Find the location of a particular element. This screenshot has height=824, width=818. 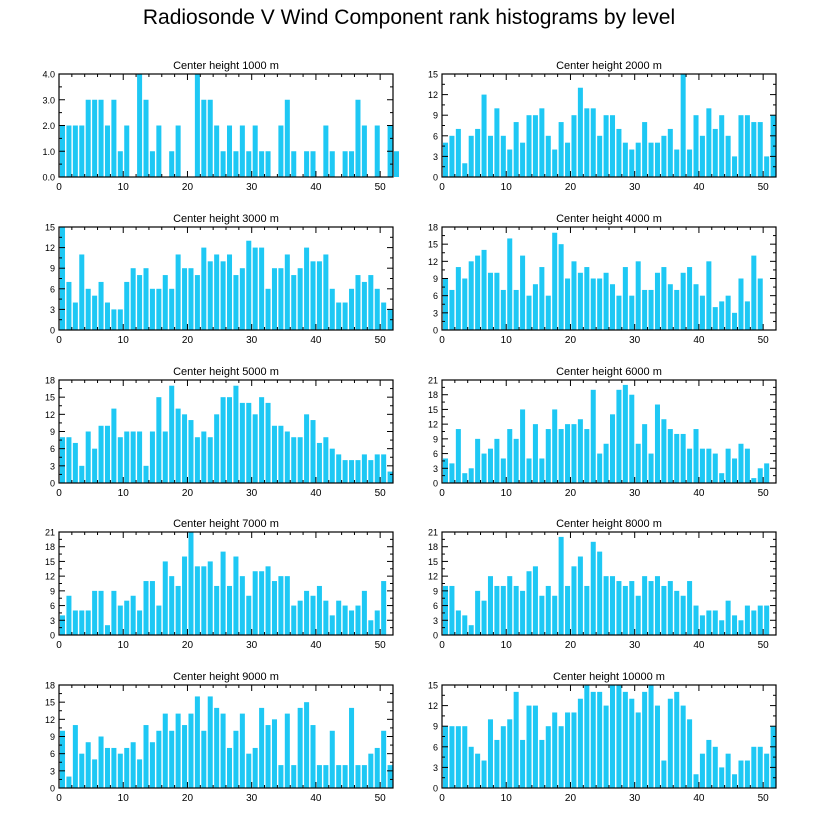

y-tick-label: 1.0 is located at coordinates (48, 152).